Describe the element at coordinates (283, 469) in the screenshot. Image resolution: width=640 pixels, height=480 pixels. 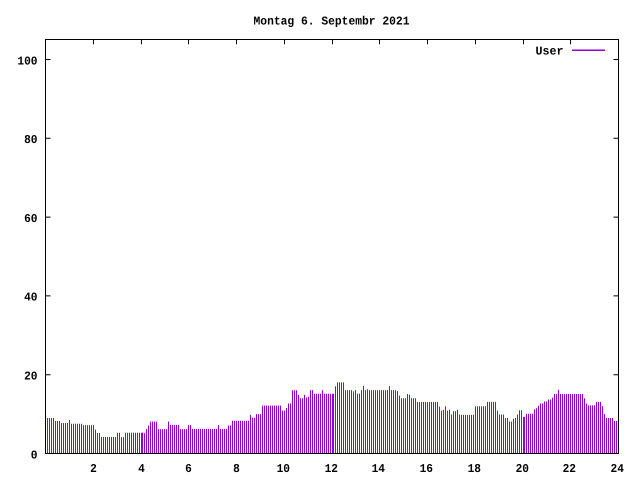
I see `svg-text: 10` at that location.